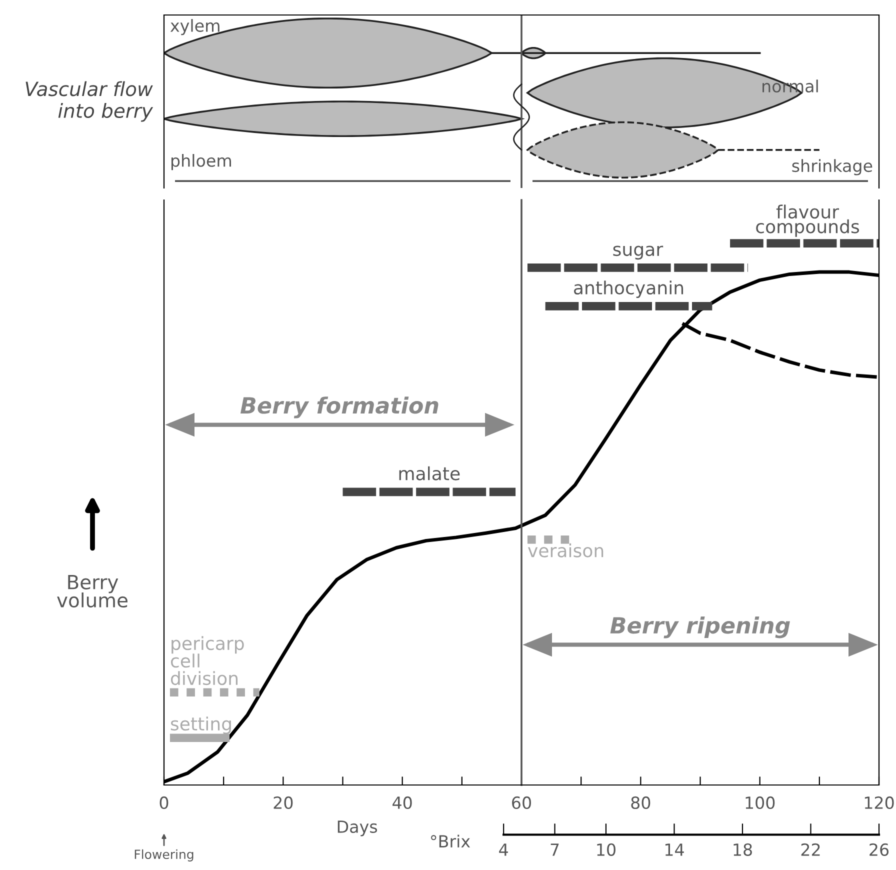 This screenshot has width=896, height=870. I want to click on series-label: Berry ripening, so click(700, 627).